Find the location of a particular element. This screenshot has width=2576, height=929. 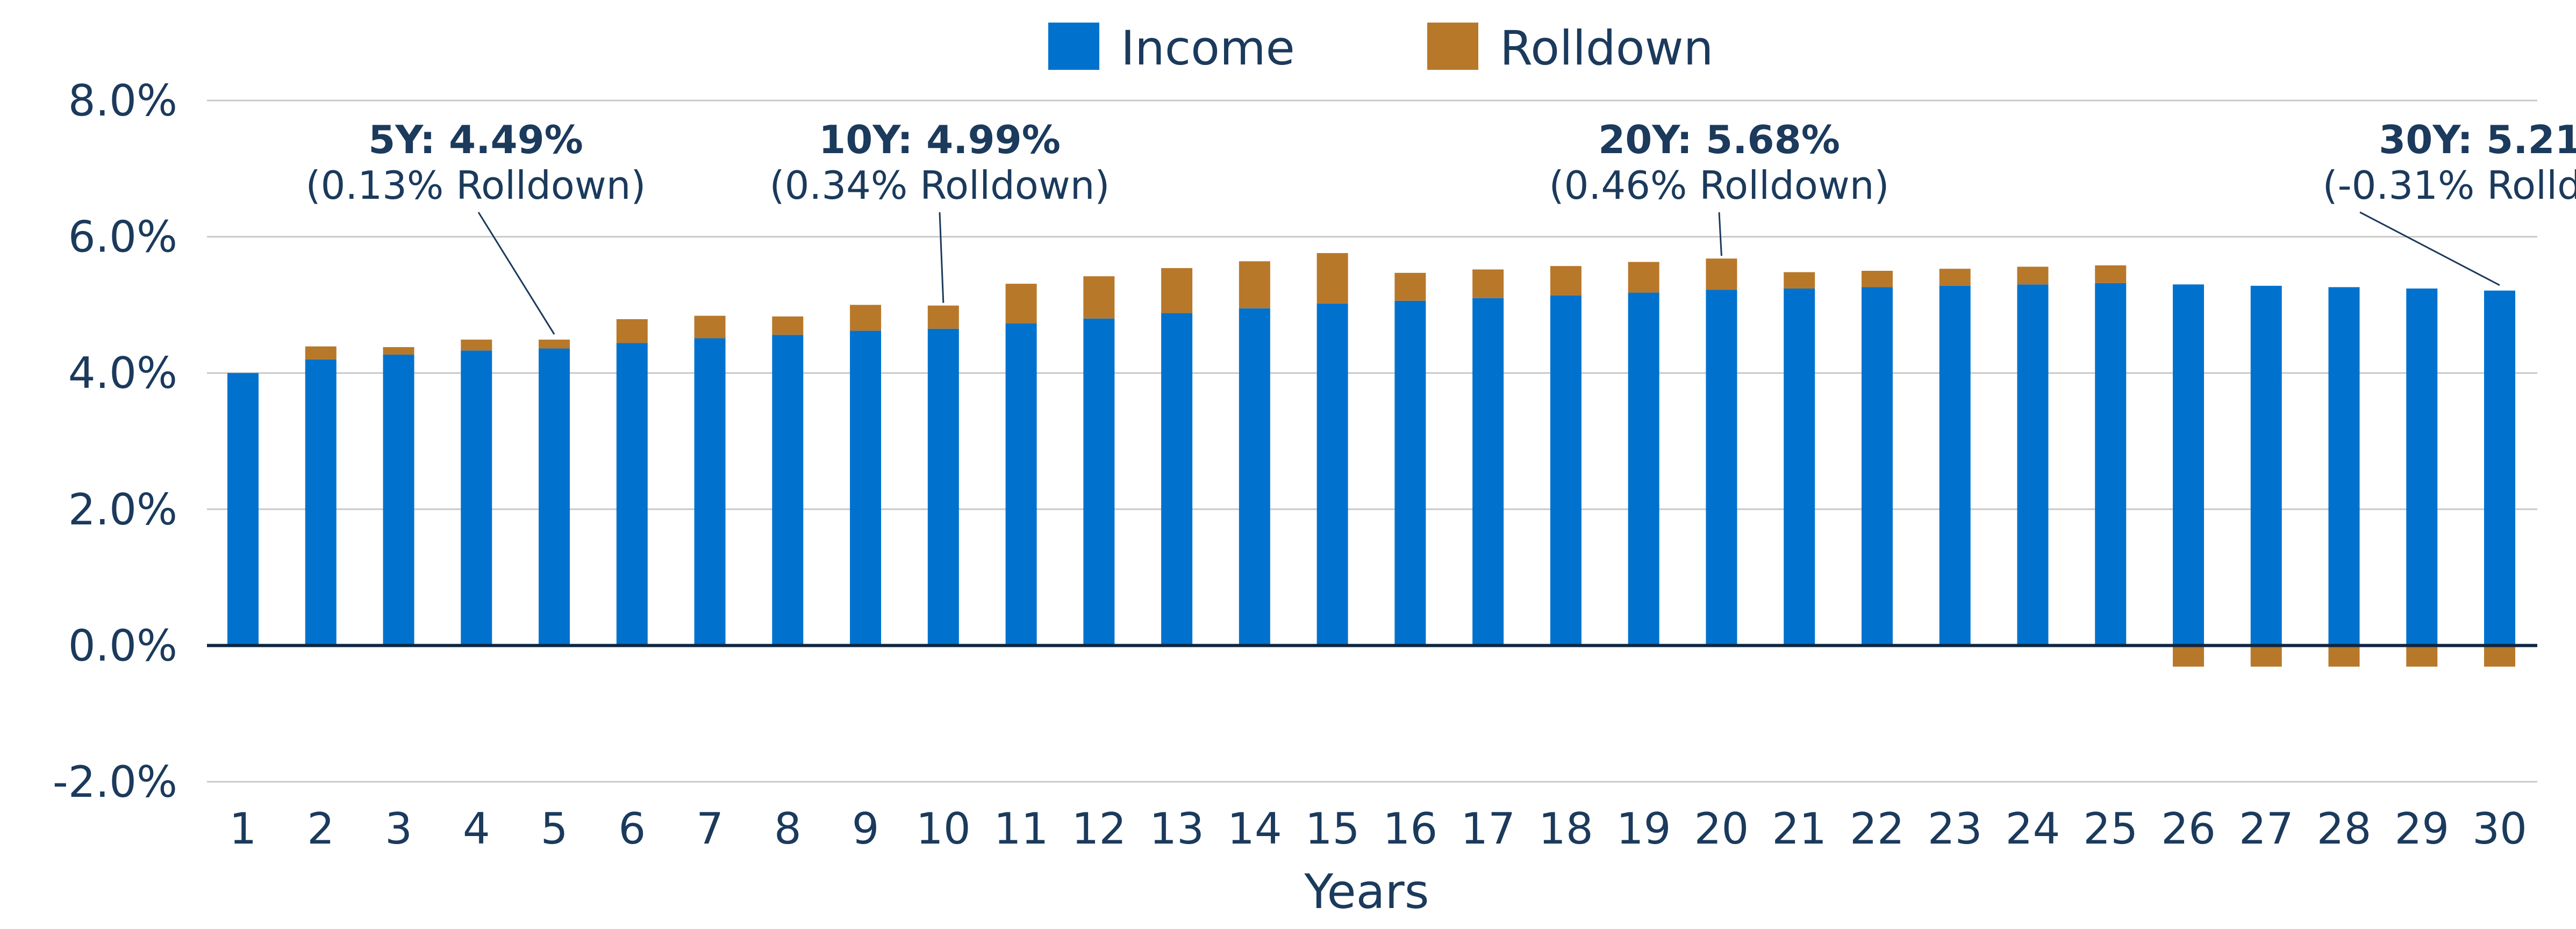

annotation-subtitle: (-0.31% Rolldown) is located at coordinates (2449, 185).